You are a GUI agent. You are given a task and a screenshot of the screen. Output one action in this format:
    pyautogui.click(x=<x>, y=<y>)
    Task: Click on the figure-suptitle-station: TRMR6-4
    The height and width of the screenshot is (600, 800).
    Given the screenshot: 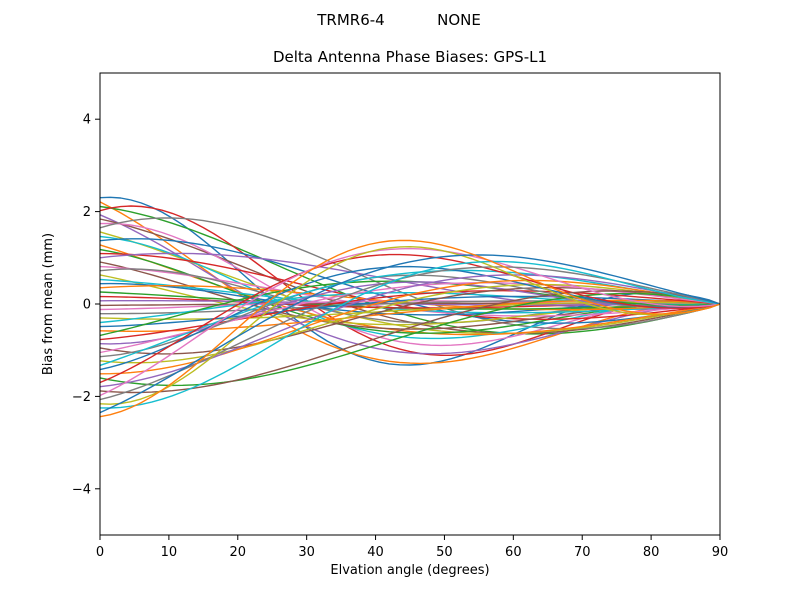 What is the action you would take?
    pyautogui.click(x=350, y=20)
    